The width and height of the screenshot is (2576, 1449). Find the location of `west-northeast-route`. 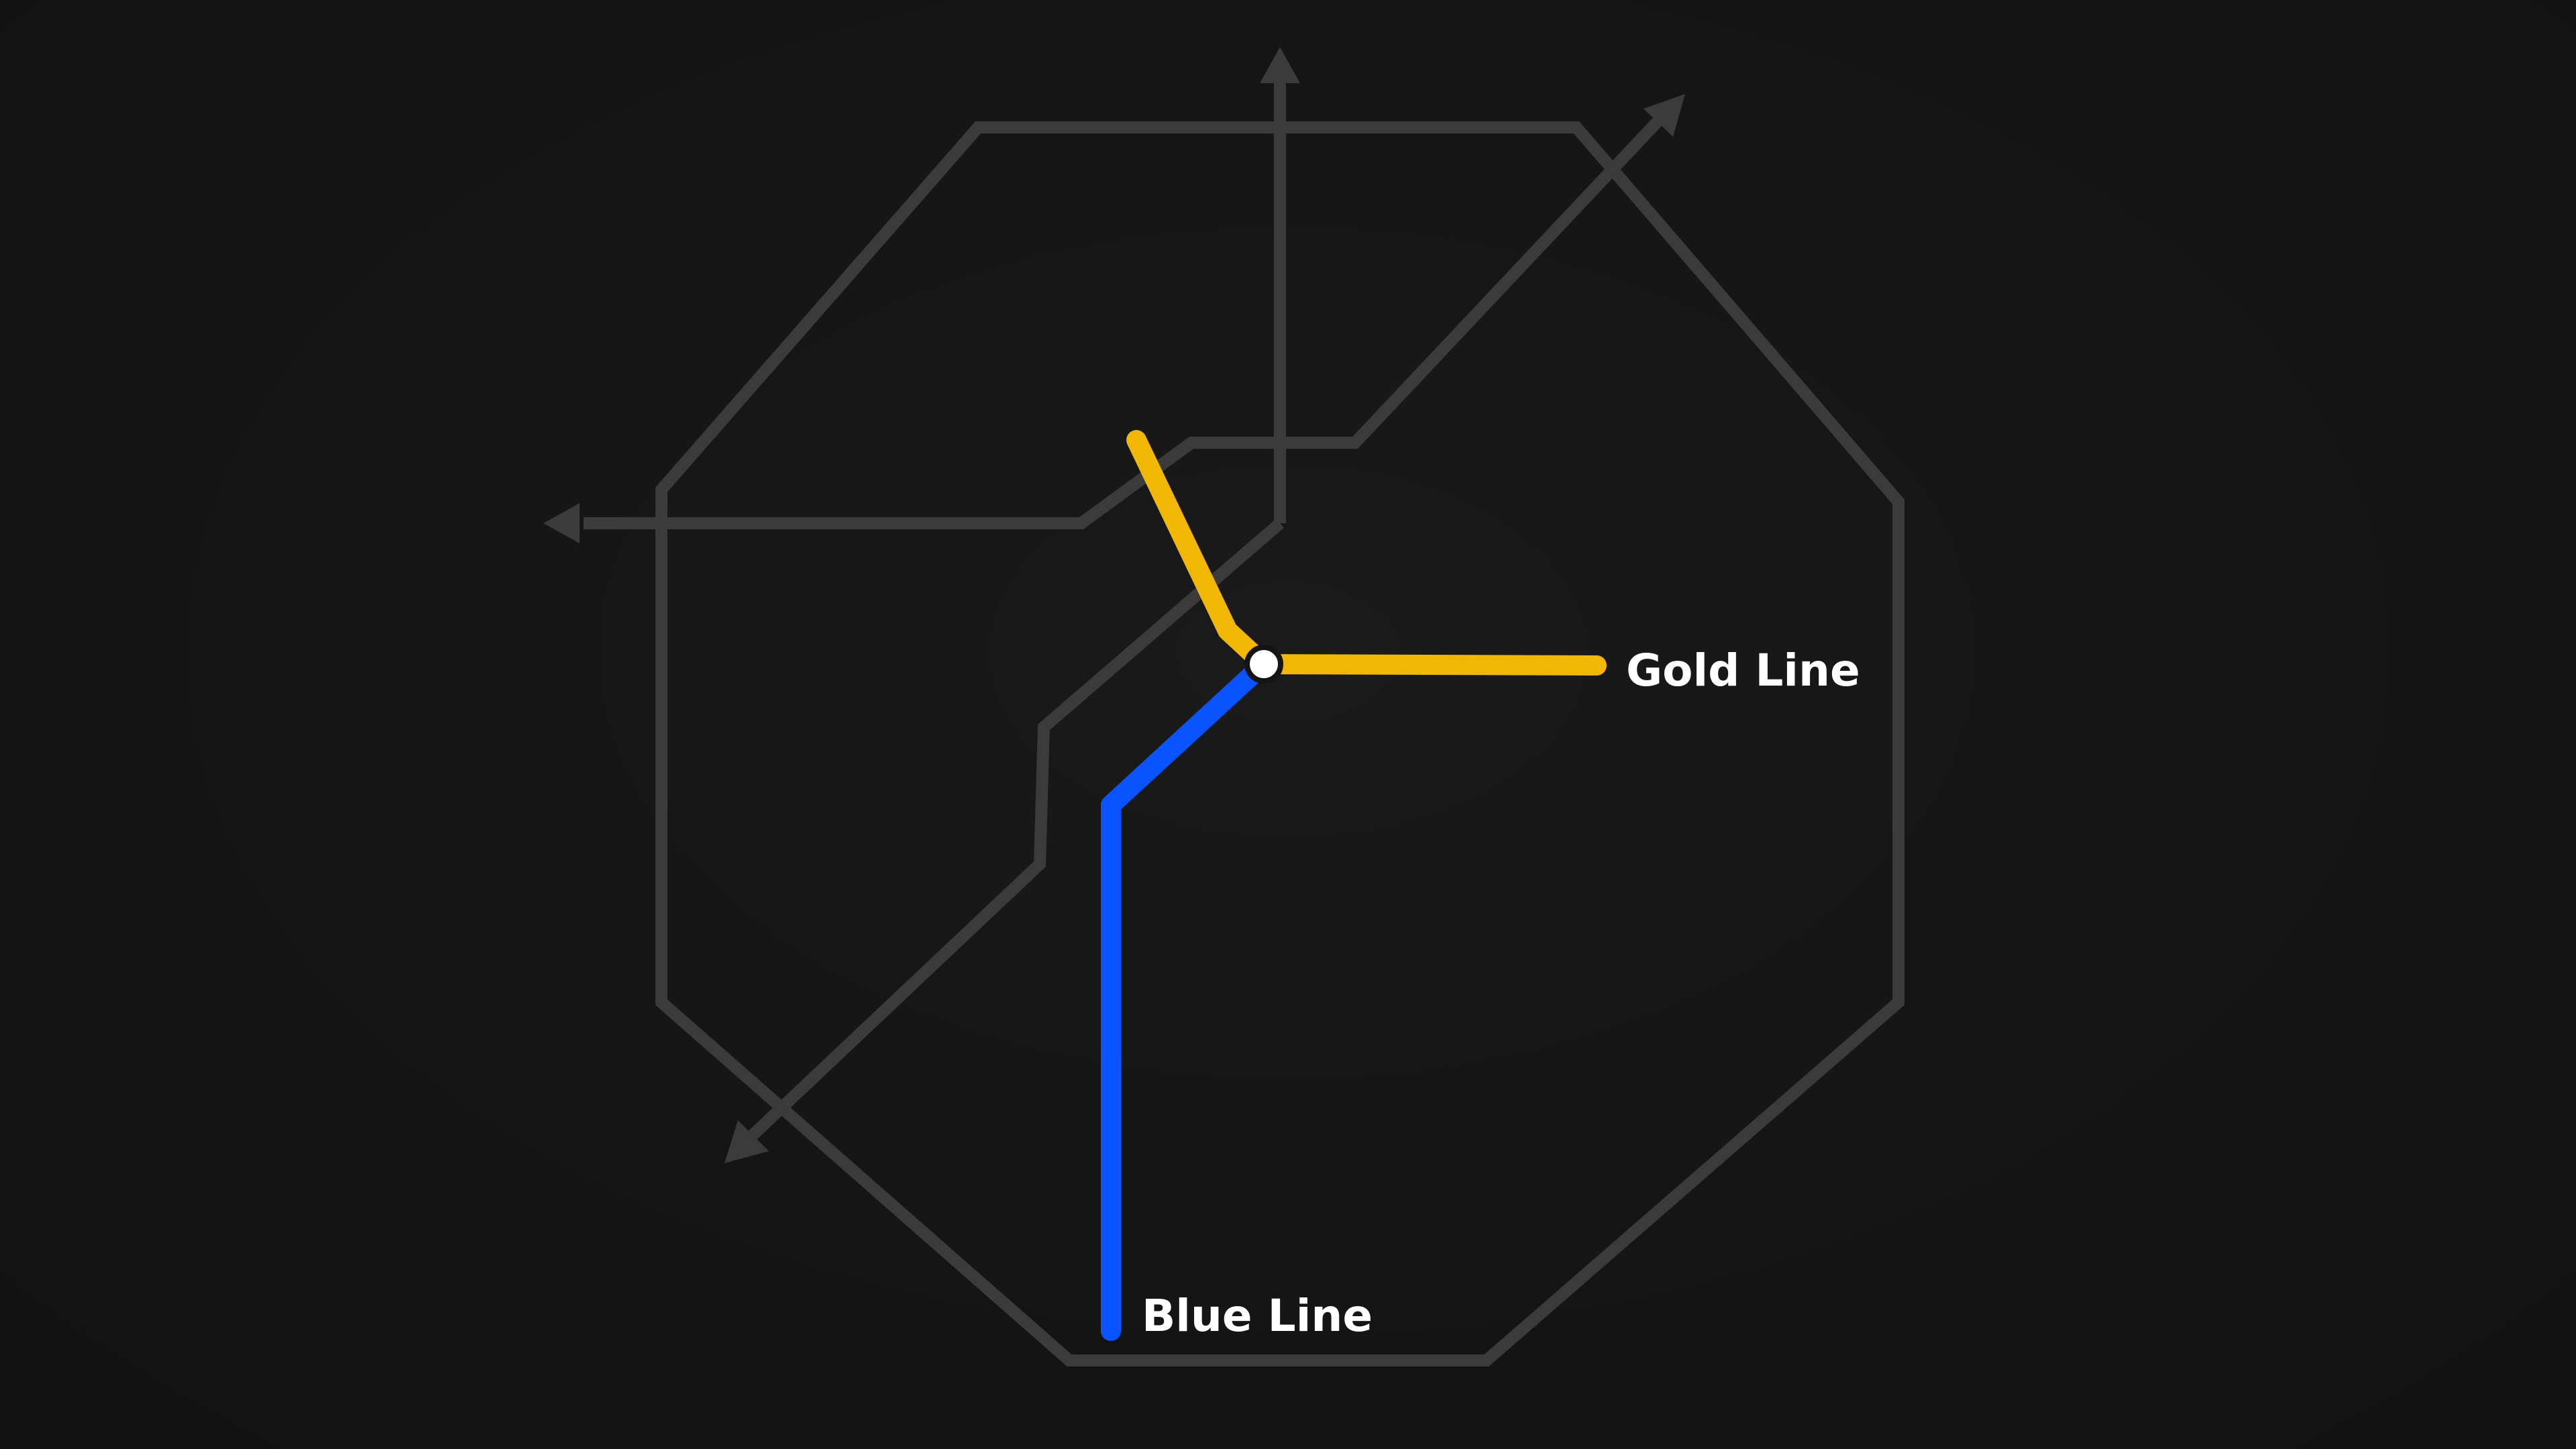

west-northeast-route is located at coordinates (1123, 322).